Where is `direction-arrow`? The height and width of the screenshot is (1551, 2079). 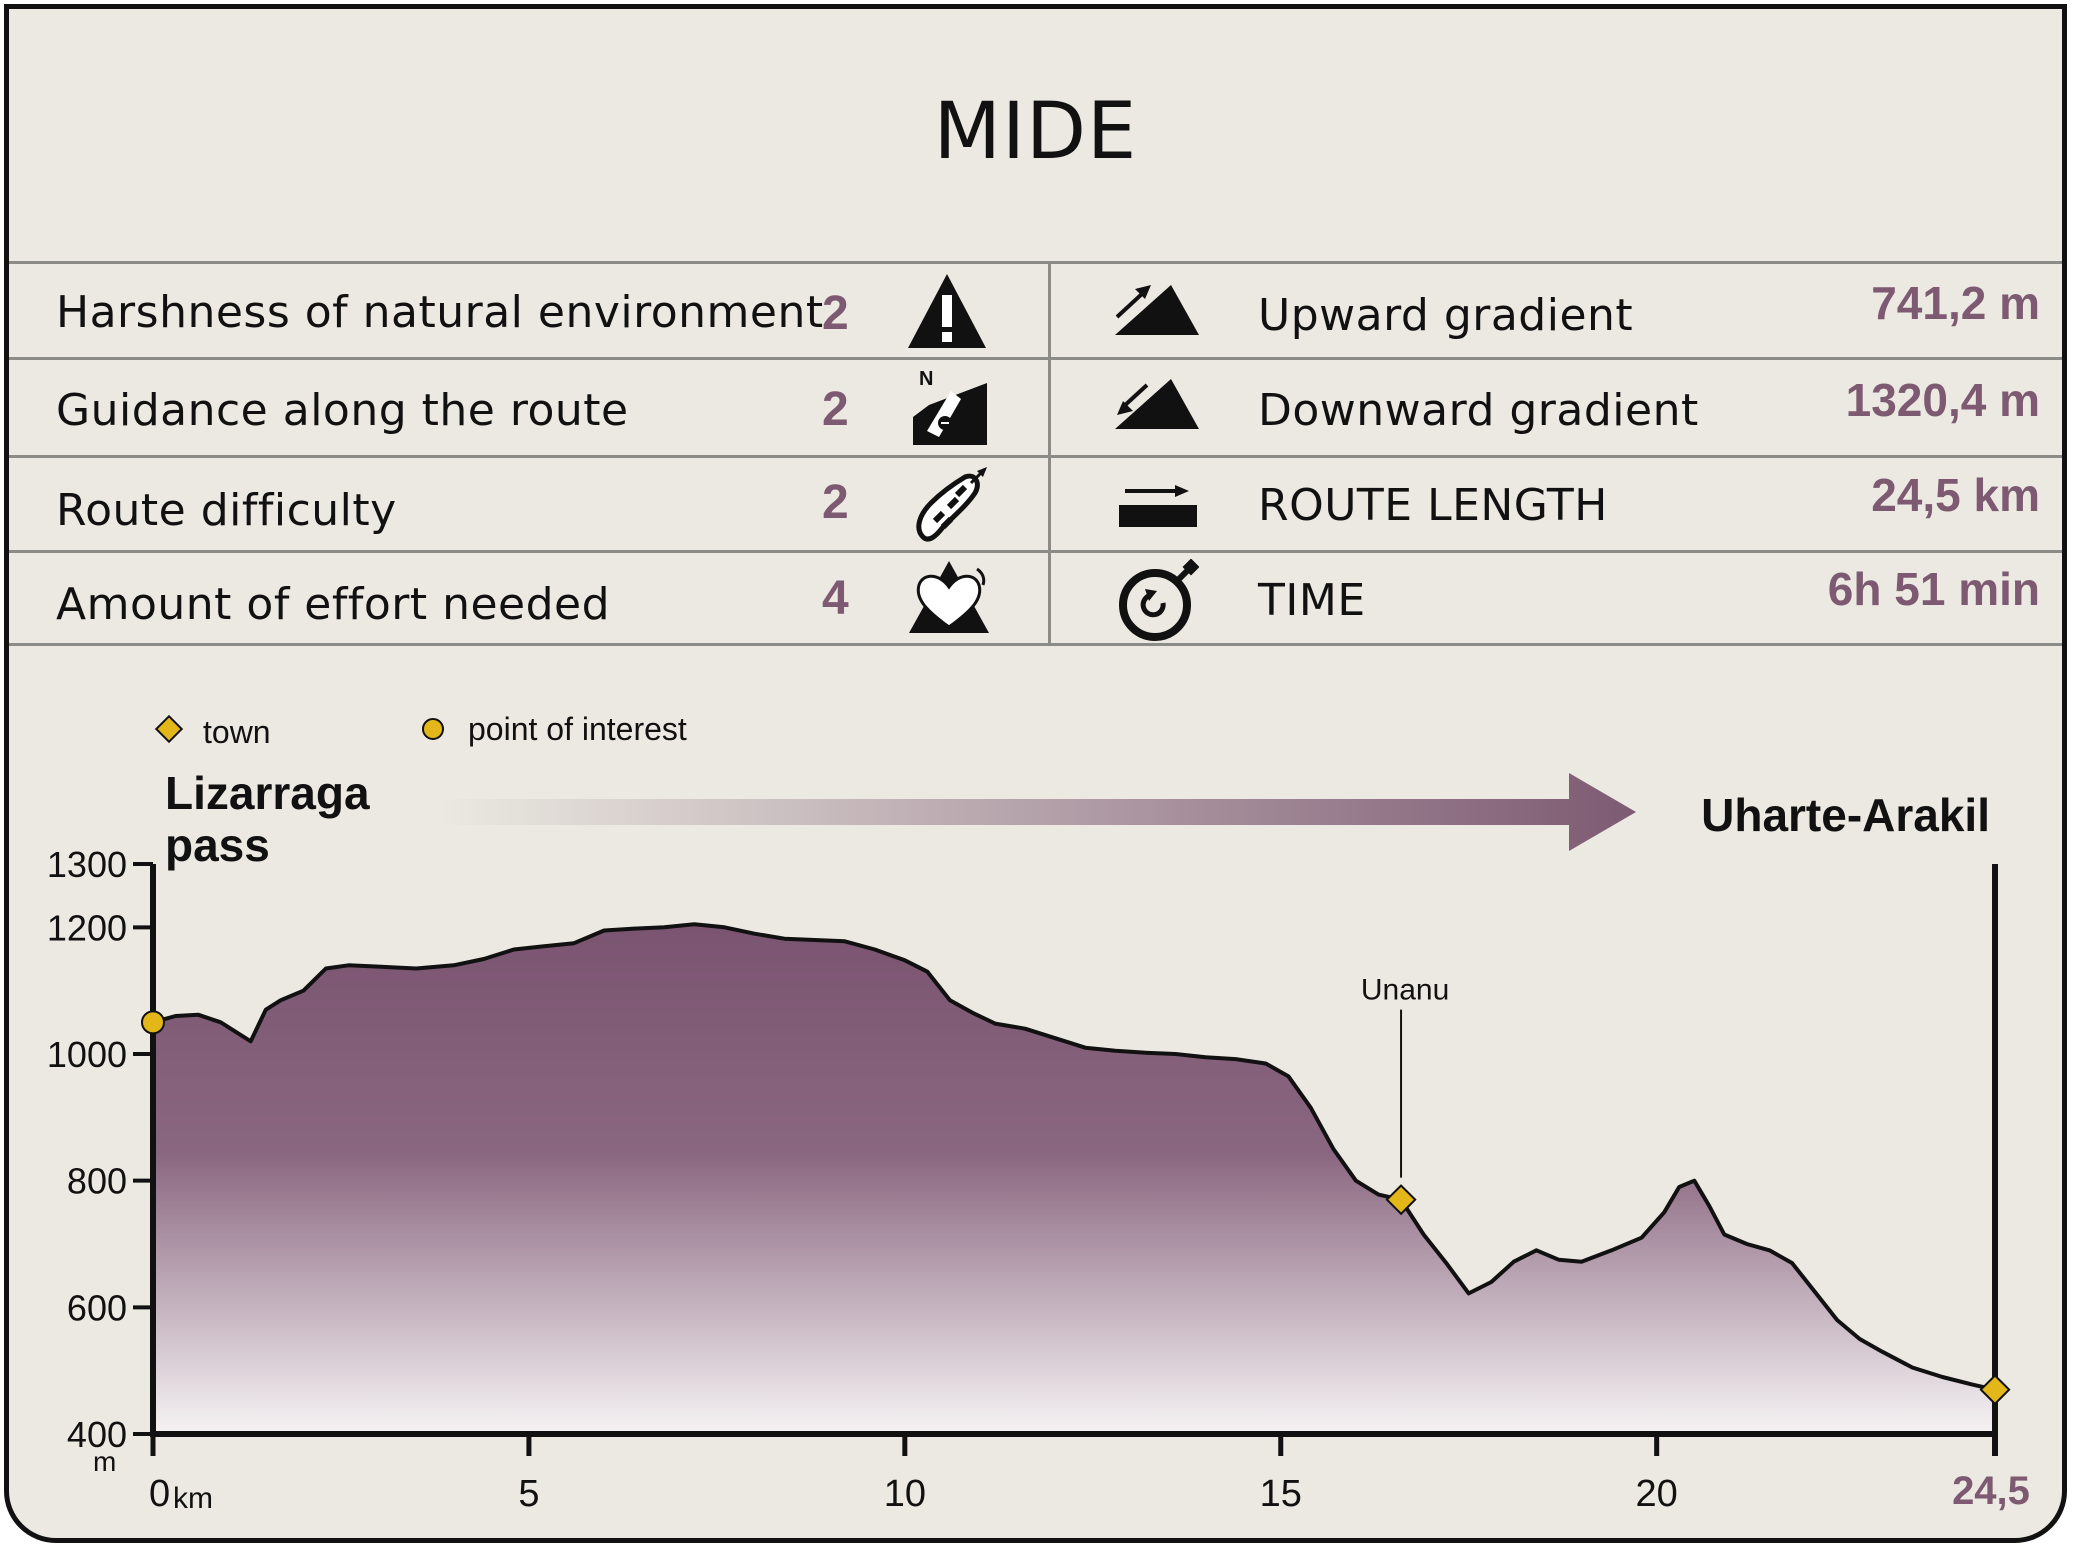
direction-arrow is located at coordinates (1037, 812).